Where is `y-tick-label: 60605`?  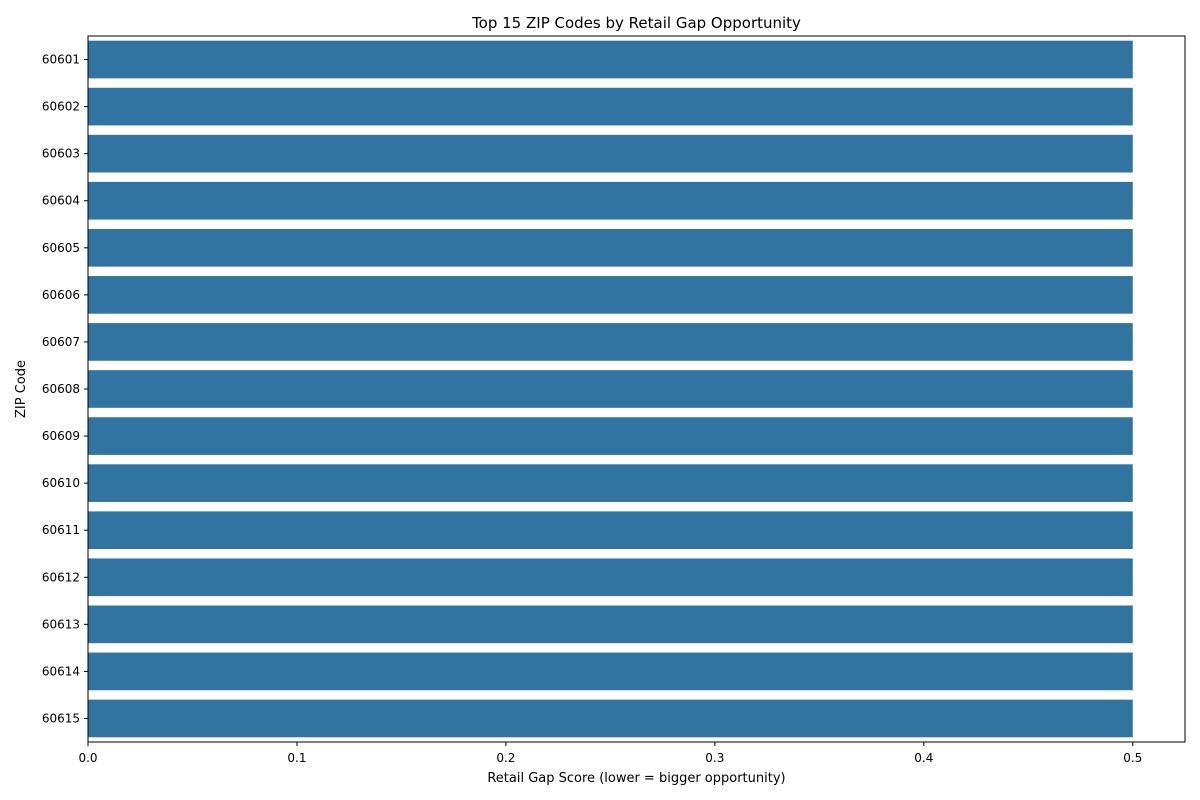
y-tick-label: 60605 is located at coordinates (61, 248).